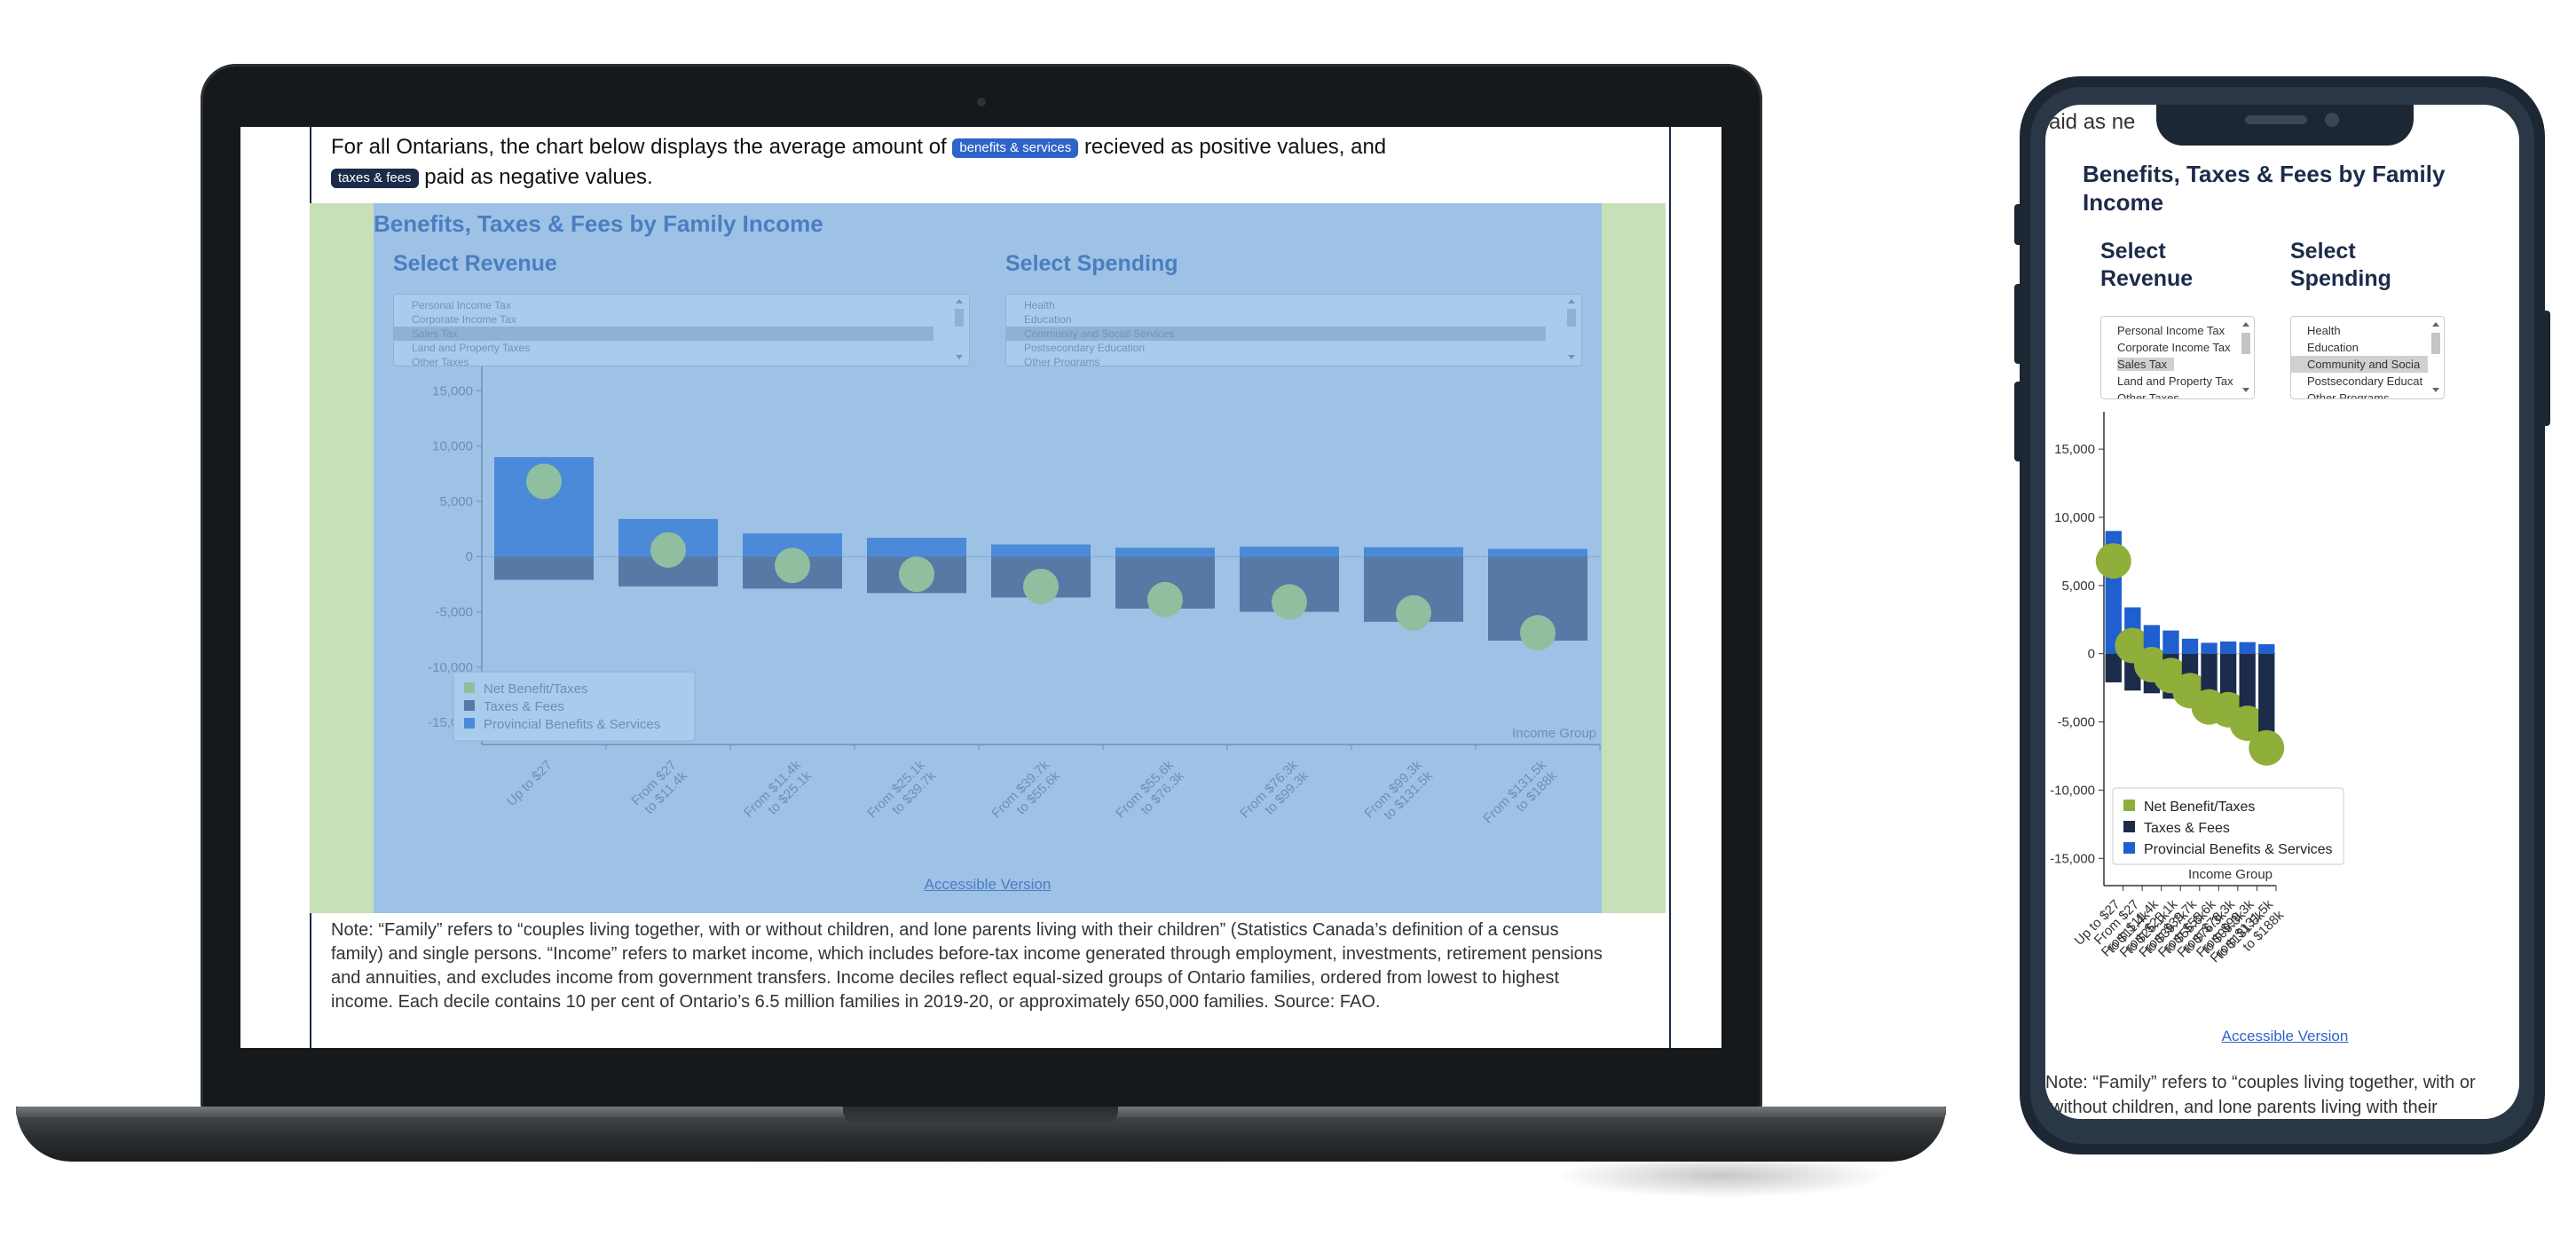 This screenshot has height=1245, width=2576. I want to click on chart-title: Benefits, Taxes & Fees by Family Income, so click(598, 224).